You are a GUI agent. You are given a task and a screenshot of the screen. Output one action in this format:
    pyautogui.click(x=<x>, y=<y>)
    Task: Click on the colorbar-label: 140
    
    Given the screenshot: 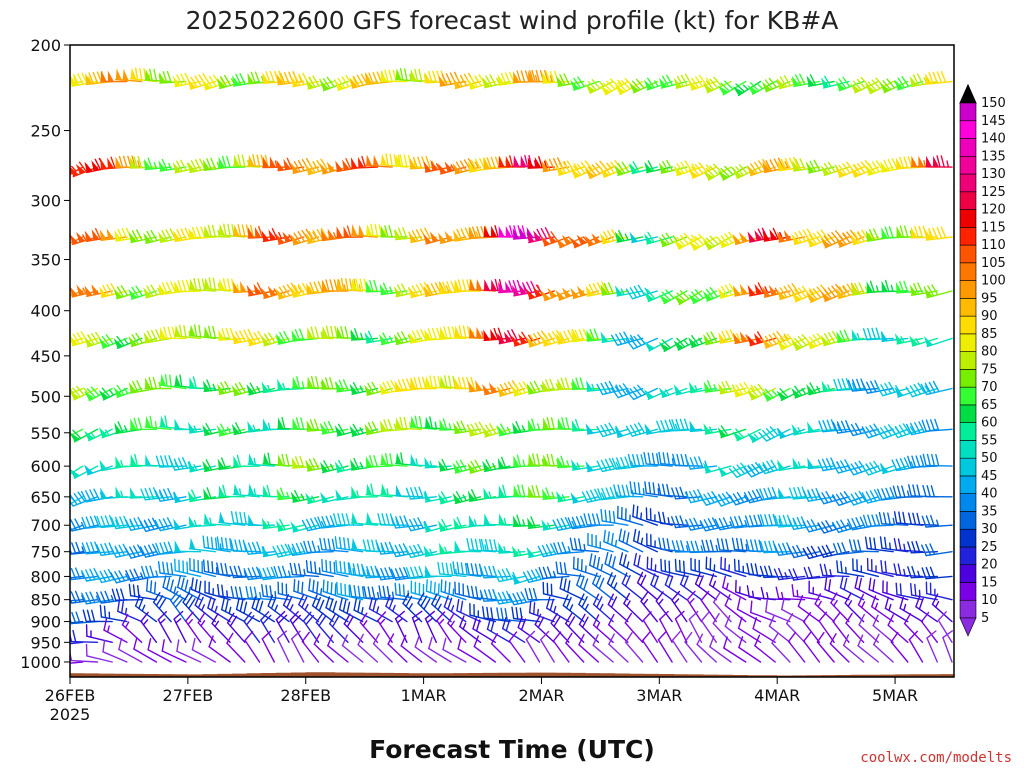 What is the action you would take?
    pyautogui.click(x=993, y=139)
    